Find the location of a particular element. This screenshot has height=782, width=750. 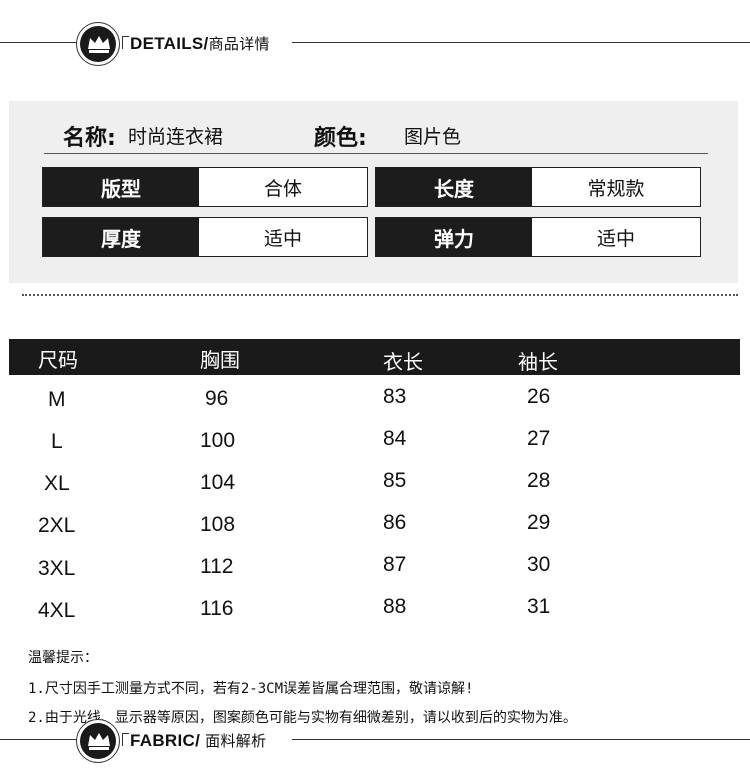

cell-size: 2XL is located at coordinates (57, 525).